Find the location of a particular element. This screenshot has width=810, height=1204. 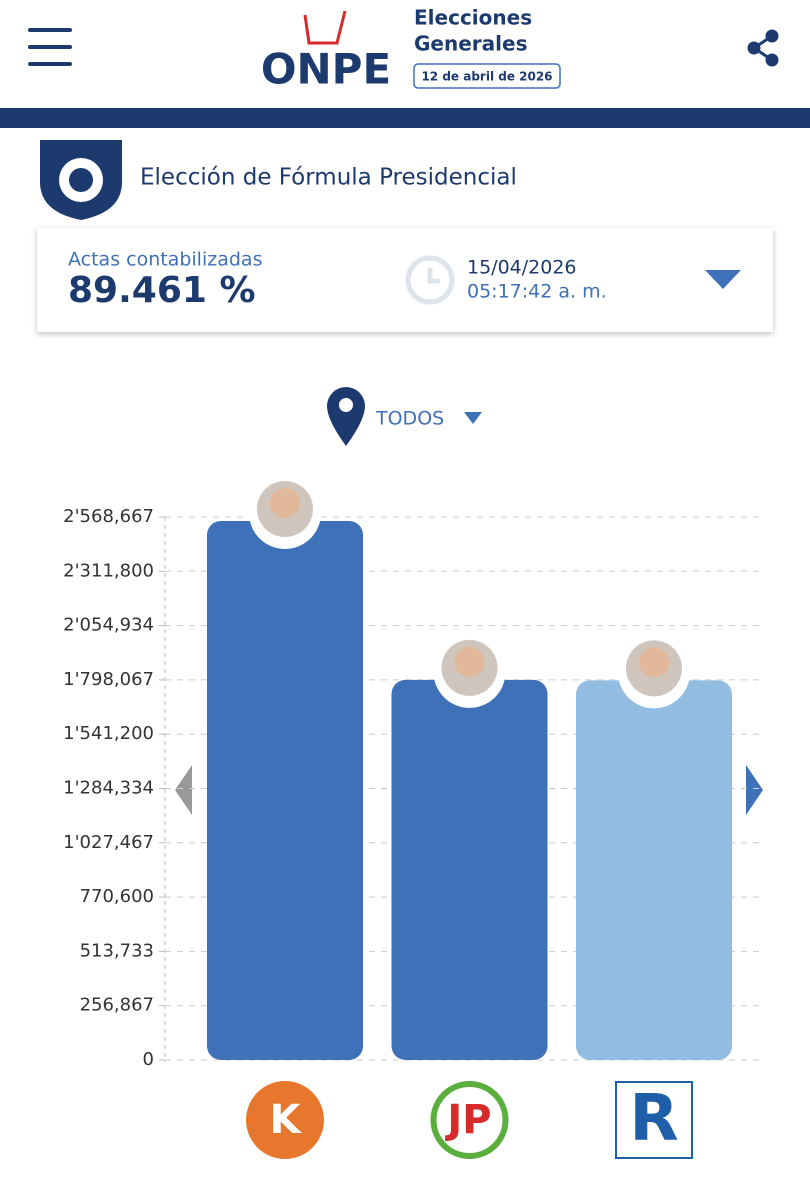

event-date: 12 de abril de 2026 is located at coordinates (486, 77).